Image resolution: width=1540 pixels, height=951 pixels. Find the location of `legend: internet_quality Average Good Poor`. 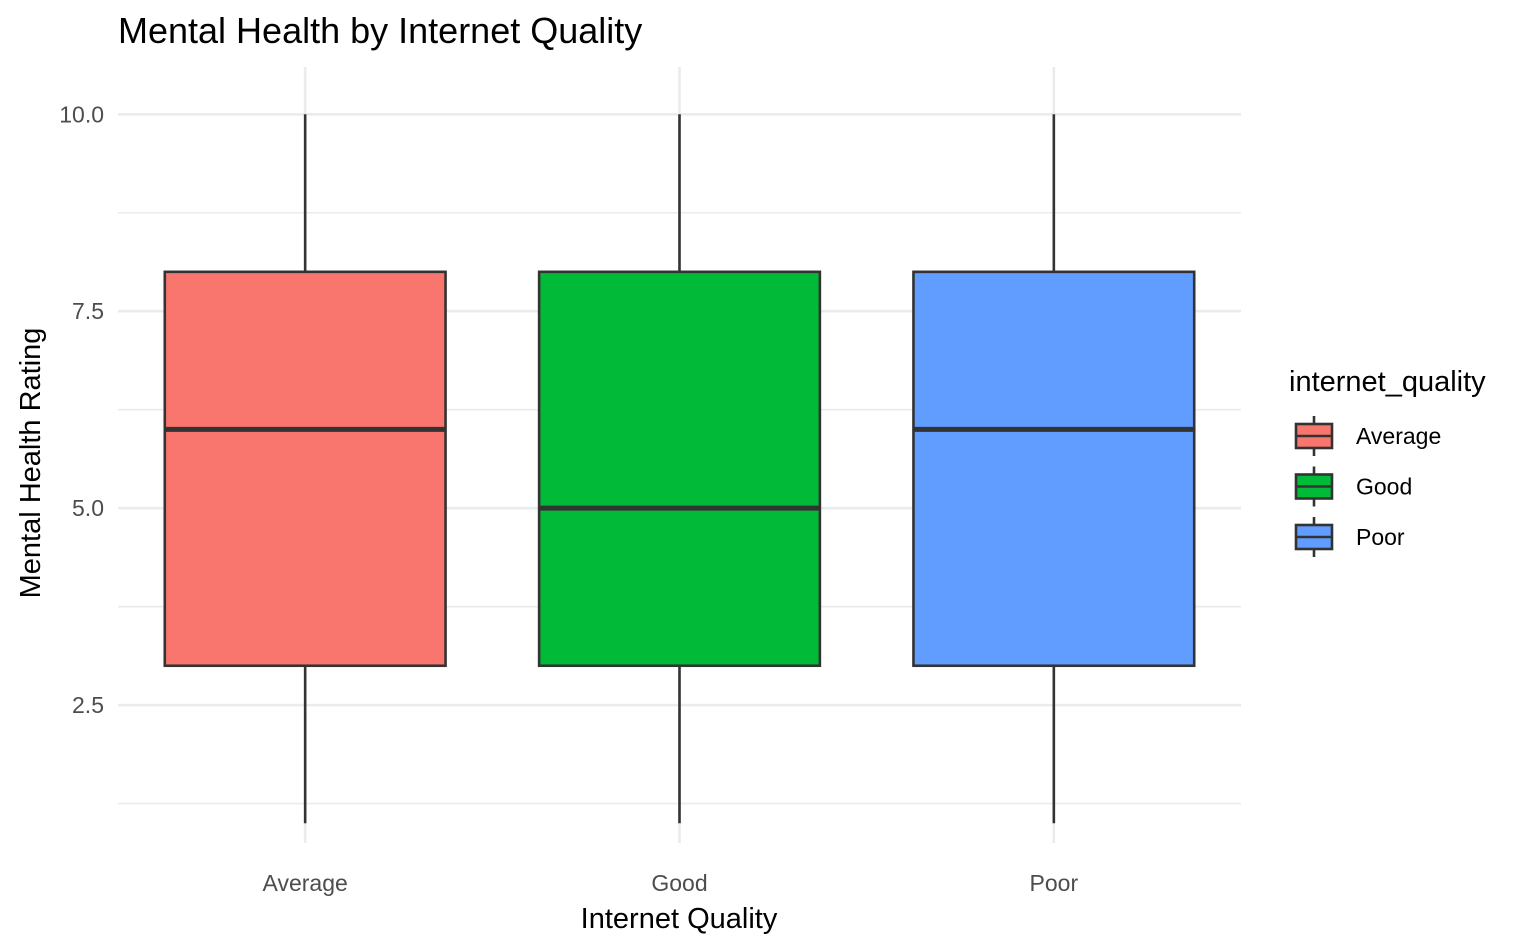

legend: internet_quality Average Good Poor is located at coordinates (1387, 461).